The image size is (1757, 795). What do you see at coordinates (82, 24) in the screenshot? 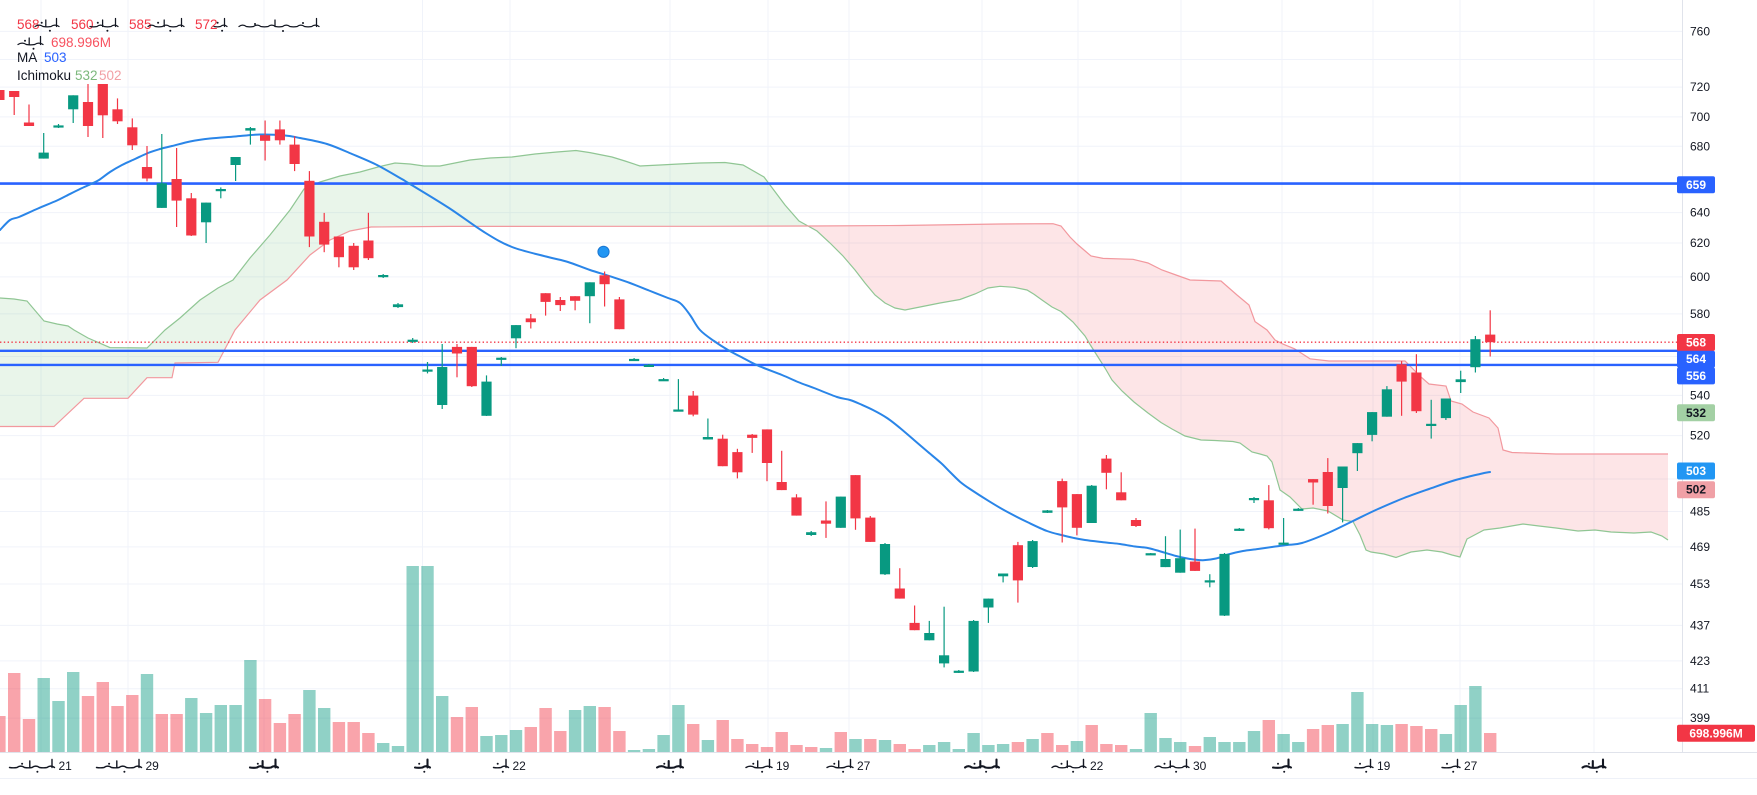
I see `svg-text: 560` at bounding box center [82, 24].